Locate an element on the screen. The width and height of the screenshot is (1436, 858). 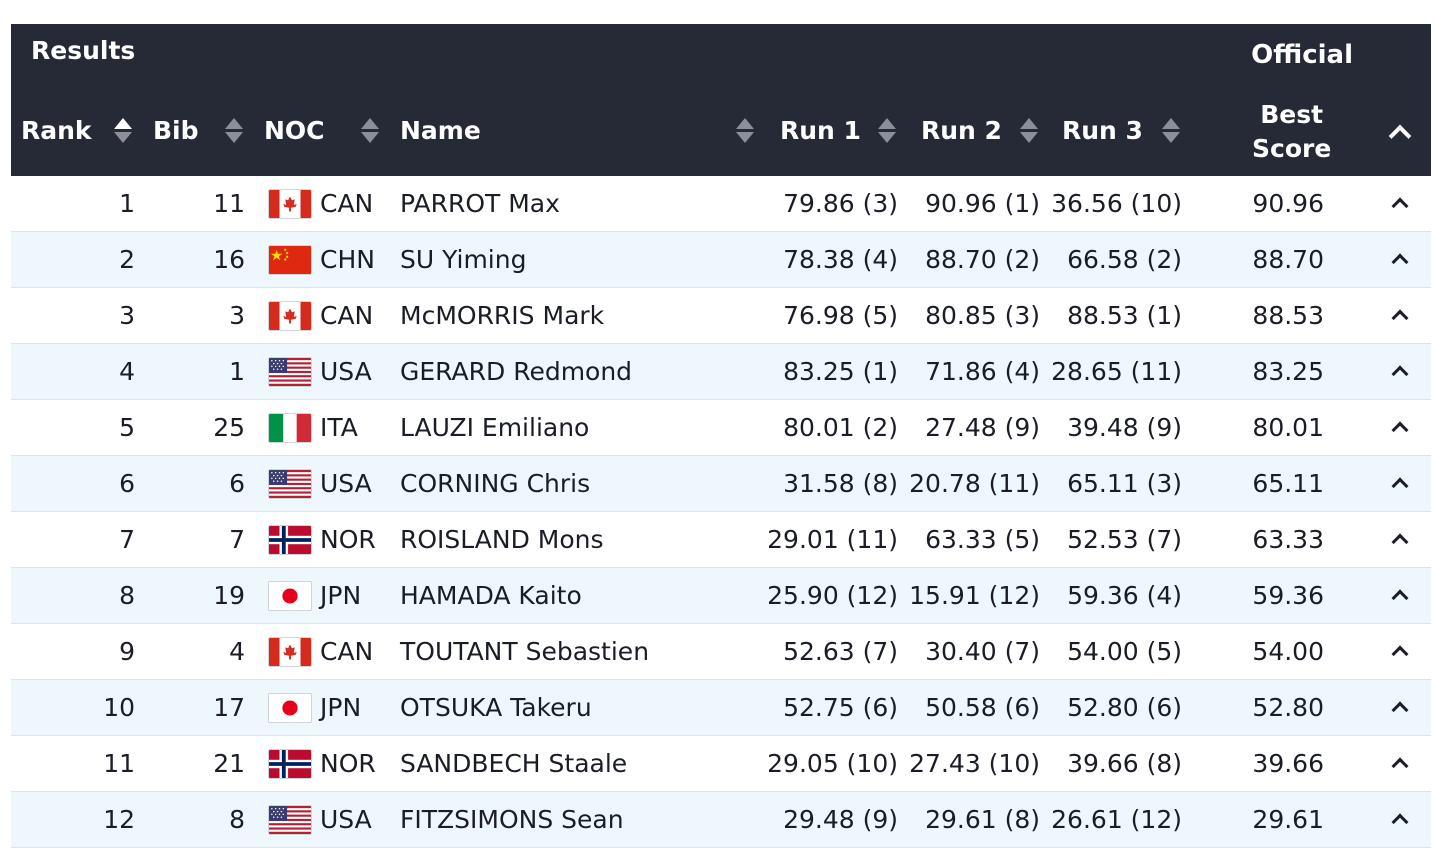
best-score-cell: 65.11 is located at coordinates (1288, 483).